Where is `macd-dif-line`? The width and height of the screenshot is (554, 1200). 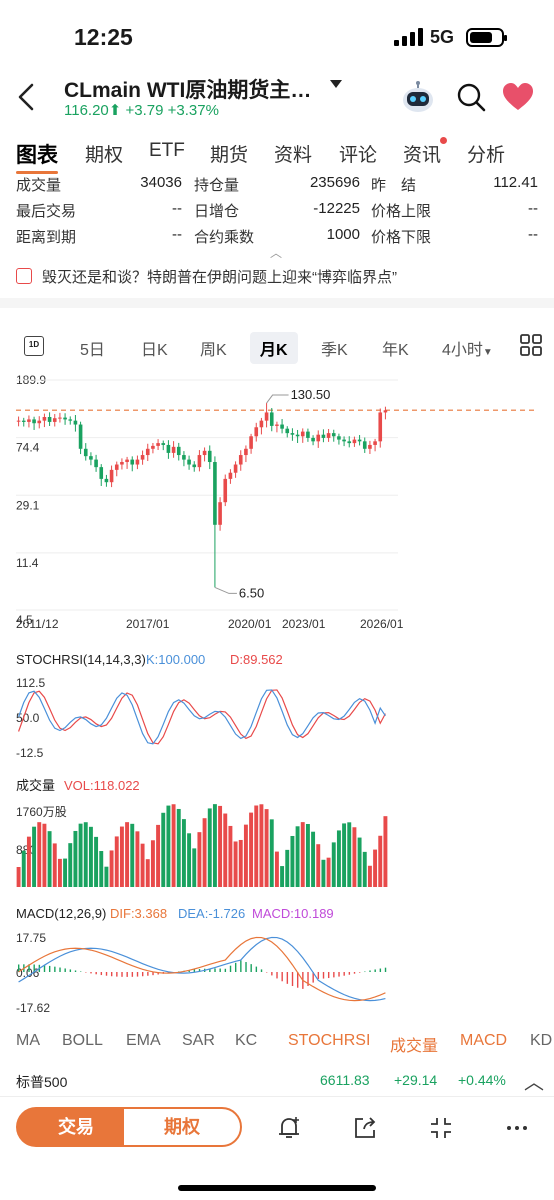
macd-dif-line is located at coordinates (202, 969).